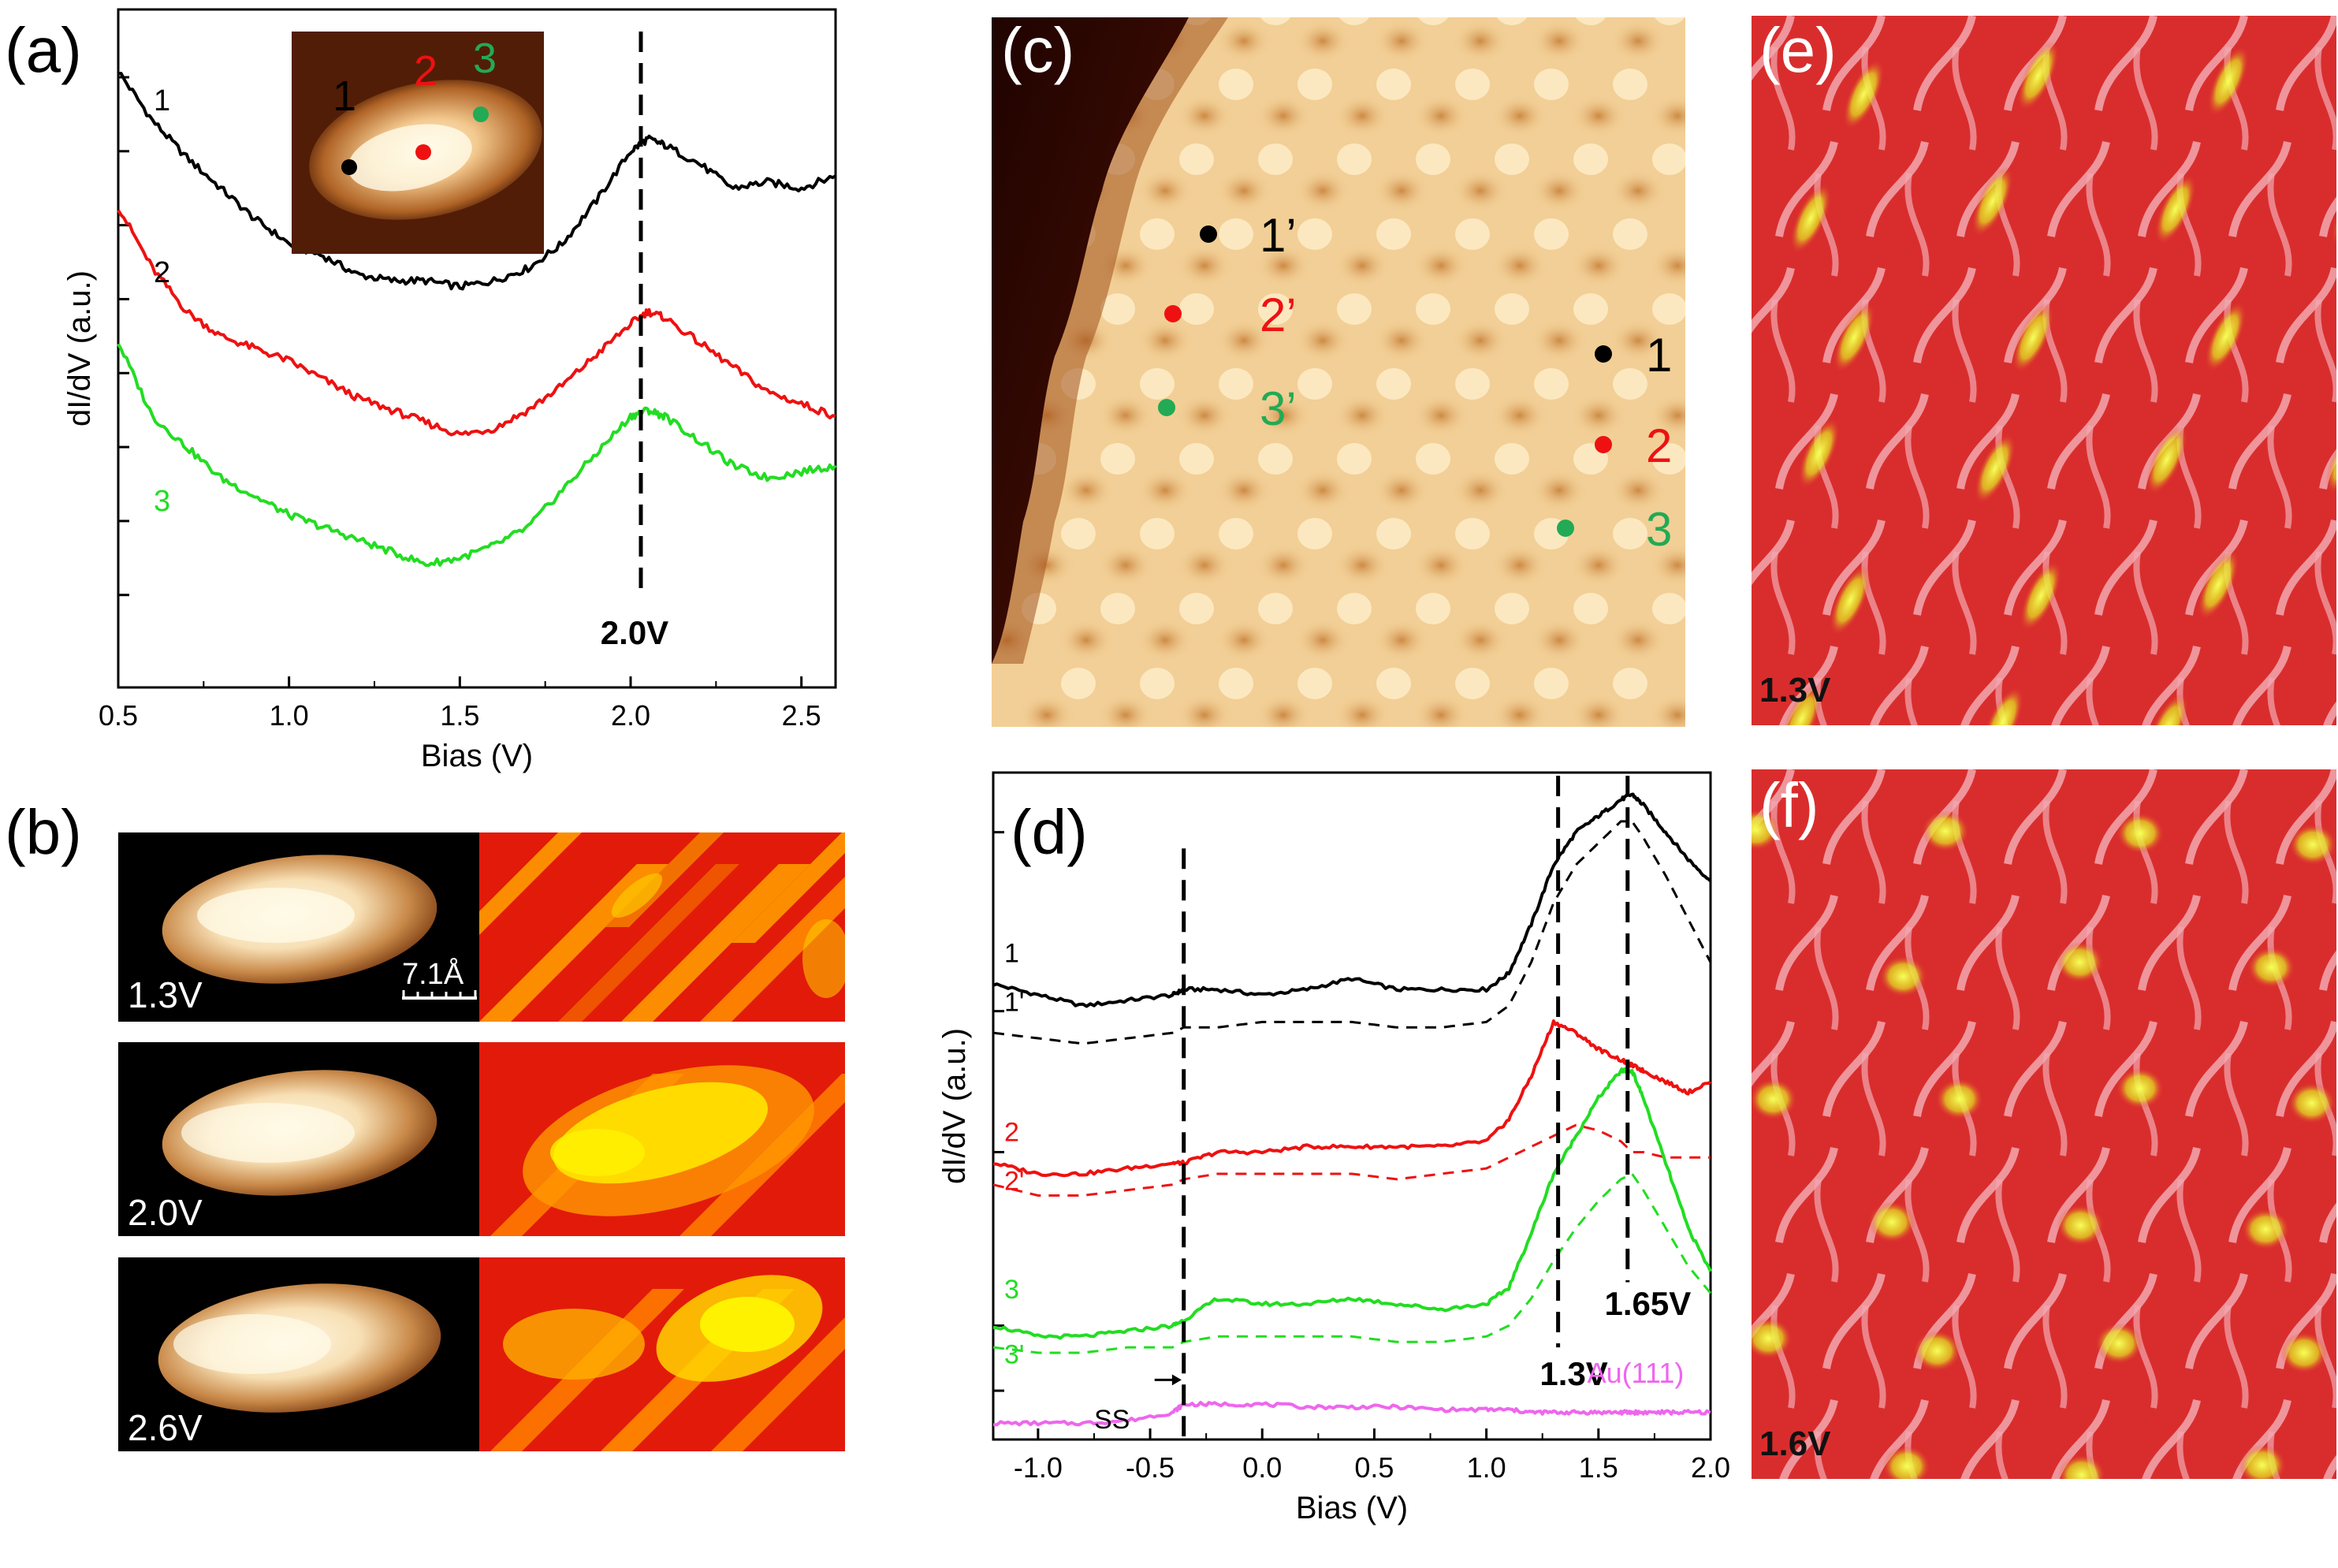  Describe the element at coordinates (1351, 1160) in the screenshot. I see `series-line-2-prime` at that location.